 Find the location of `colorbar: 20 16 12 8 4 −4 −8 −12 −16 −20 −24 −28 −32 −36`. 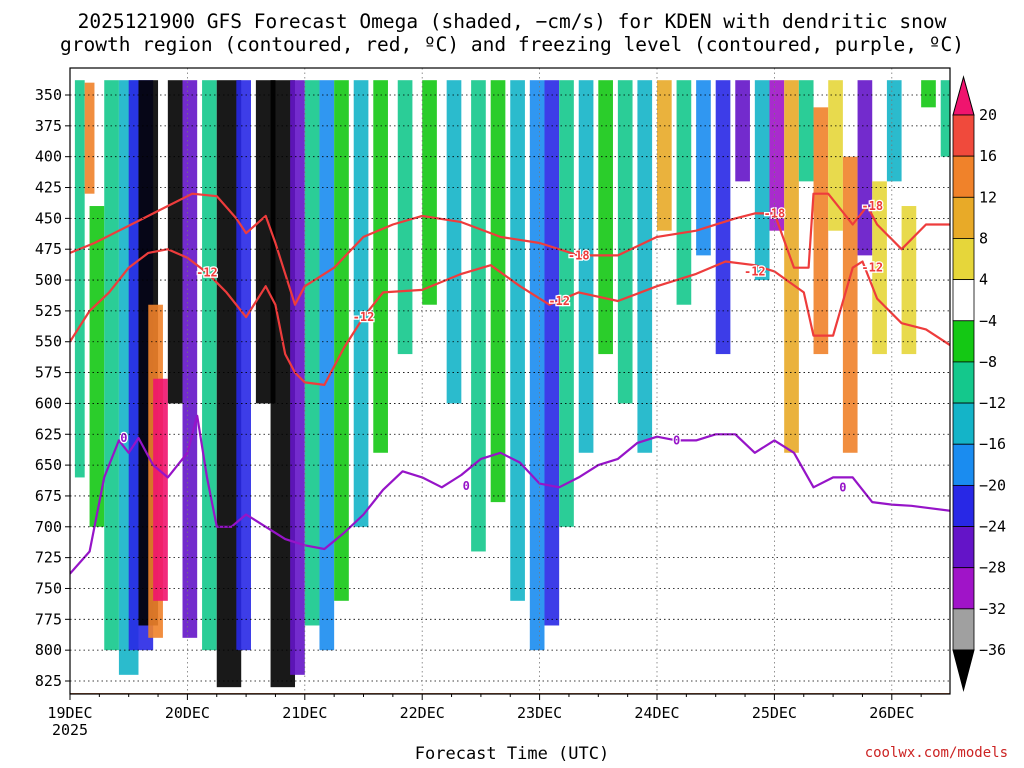

colorbar: 20 16 12 8 4 −4 −8 −12 −16 −20 −24 −28 −32 −36 is located at coordinates (979, 383).